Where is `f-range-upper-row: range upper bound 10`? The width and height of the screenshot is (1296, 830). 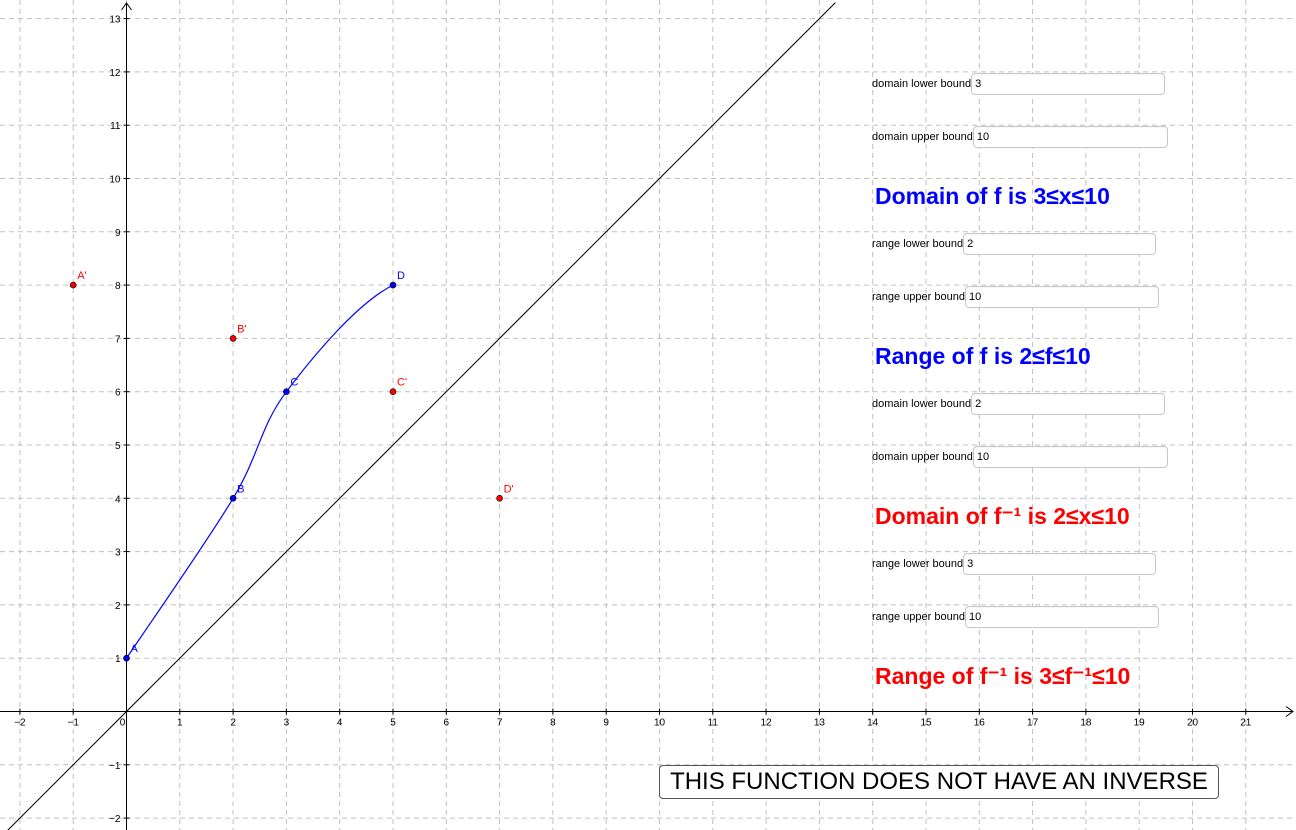
f-range-upper-row: range upper bound 10 is located at coordinates (1015, 297).